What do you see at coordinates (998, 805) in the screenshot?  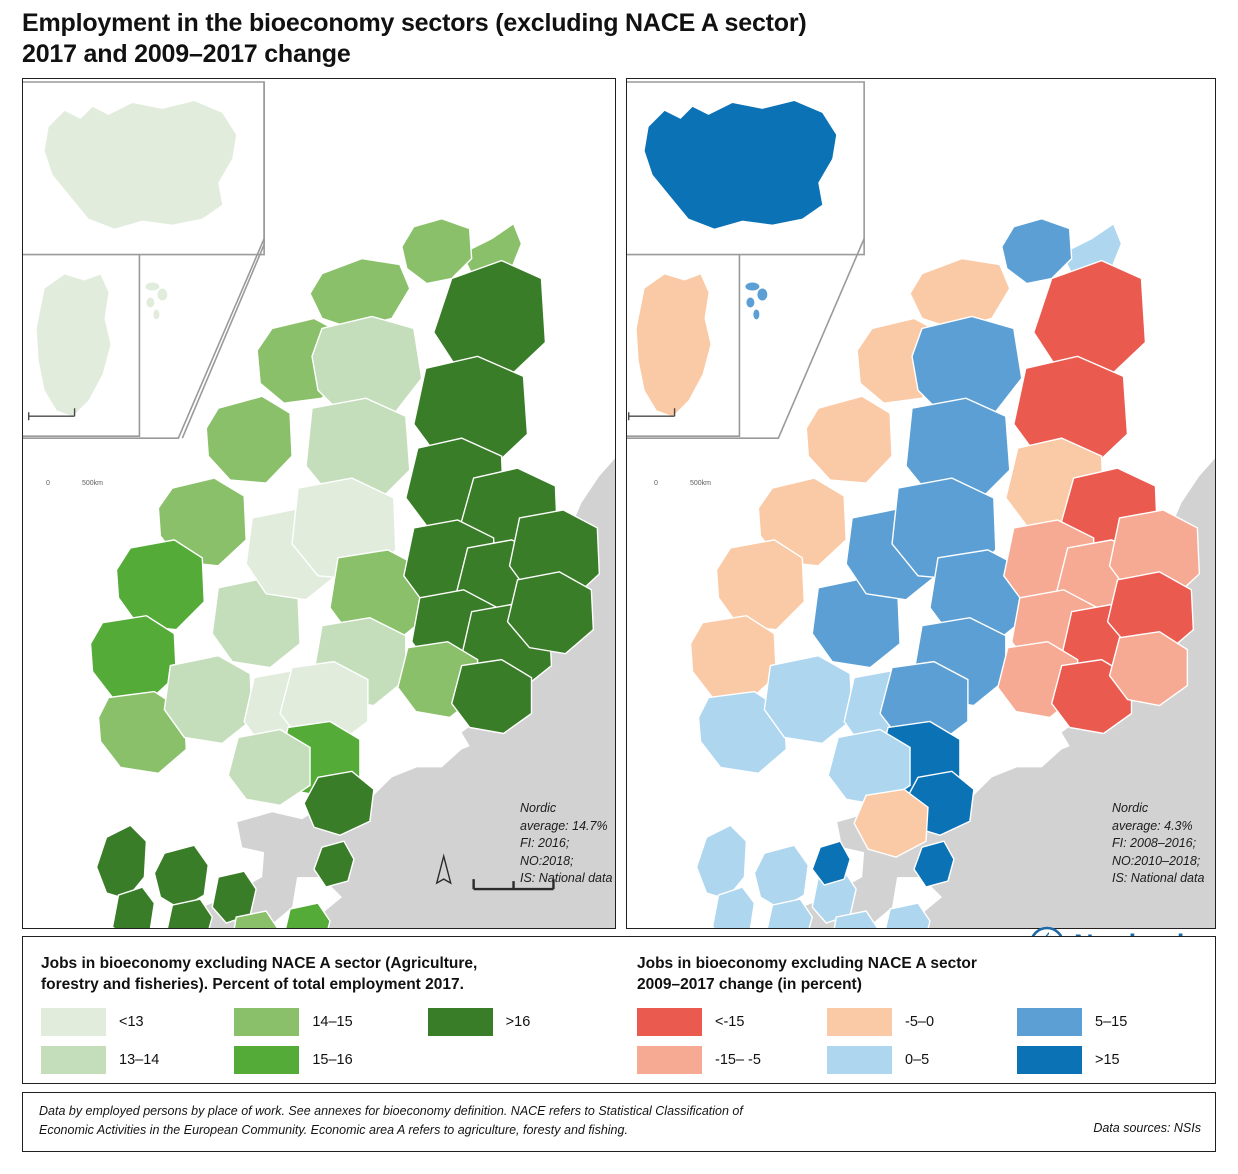 I see `neighbour-land-grey-right` at bounding box center [998, 805].